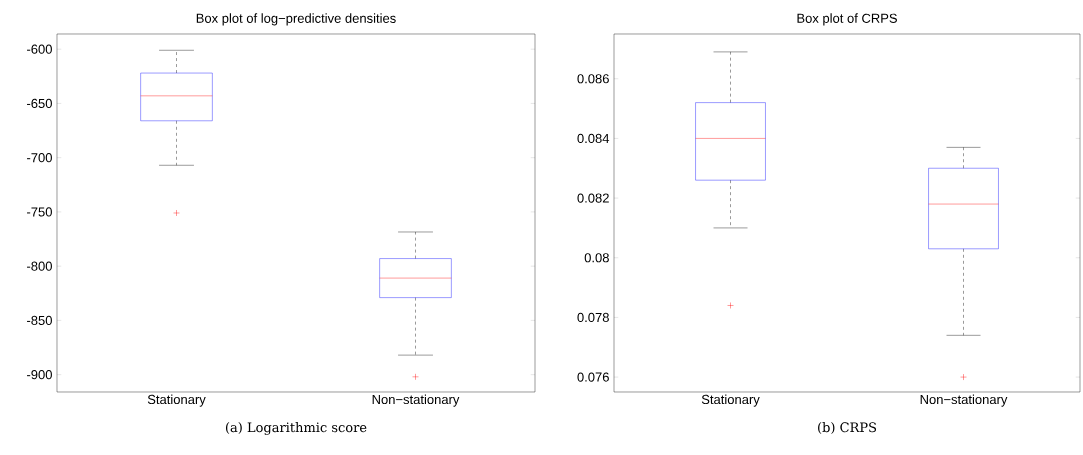 Image resolution: width=1083 pixels, height=455 pixels. Describe the element at coordinates (847, 428) in the screenshot. I see `text: (b) CRPS` at that location.